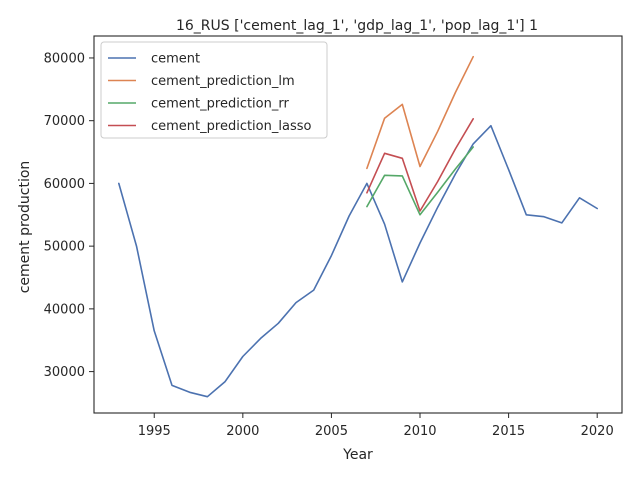 Image resolution: width=640 pixels, height=480 pixels. What do you see at coordinates (64, 184) in the screenshot?
I see `y-tick-label: 60000` at bounding box center [64, 184].